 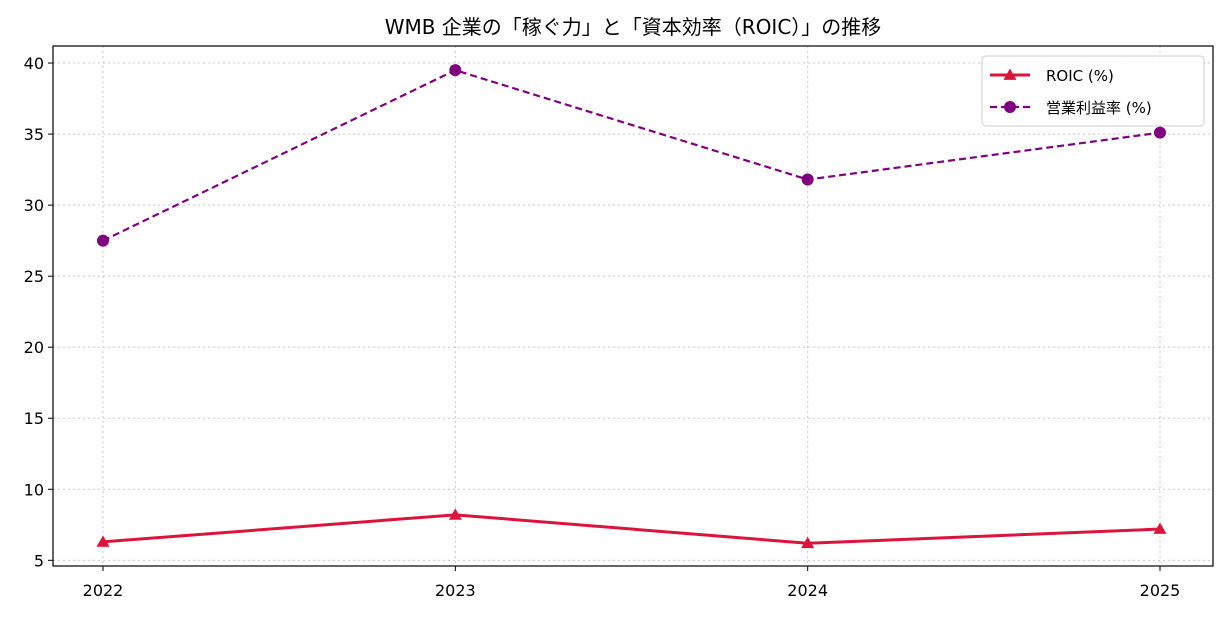 I want to click on x-tick-label: 2022, so click(x=103, y=590).